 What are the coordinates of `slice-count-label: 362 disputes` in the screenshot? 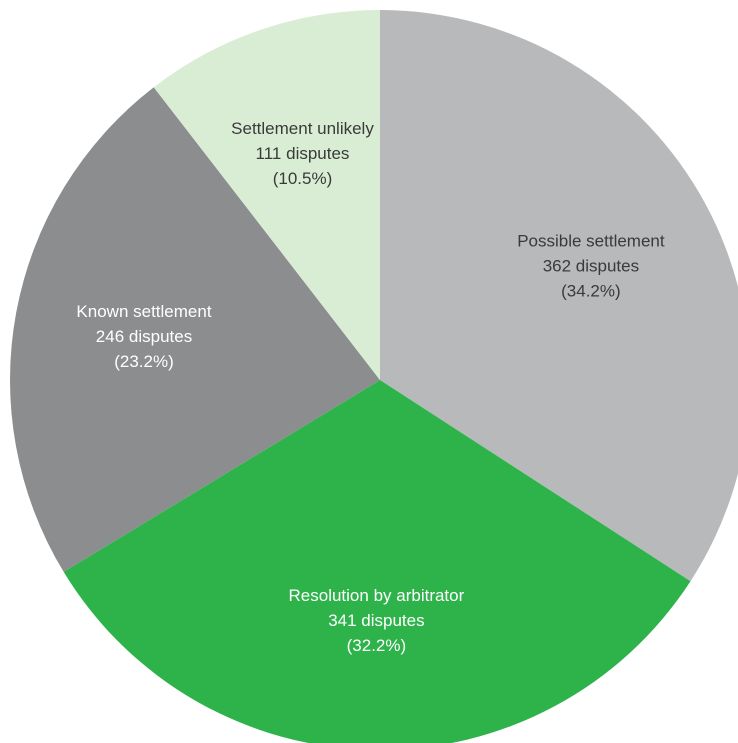 It's located at (591, 265).